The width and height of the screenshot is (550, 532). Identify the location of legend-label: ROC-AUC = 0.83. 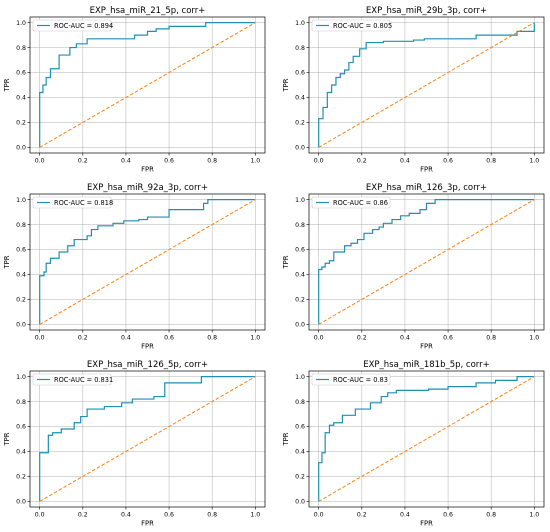
(360, 380).